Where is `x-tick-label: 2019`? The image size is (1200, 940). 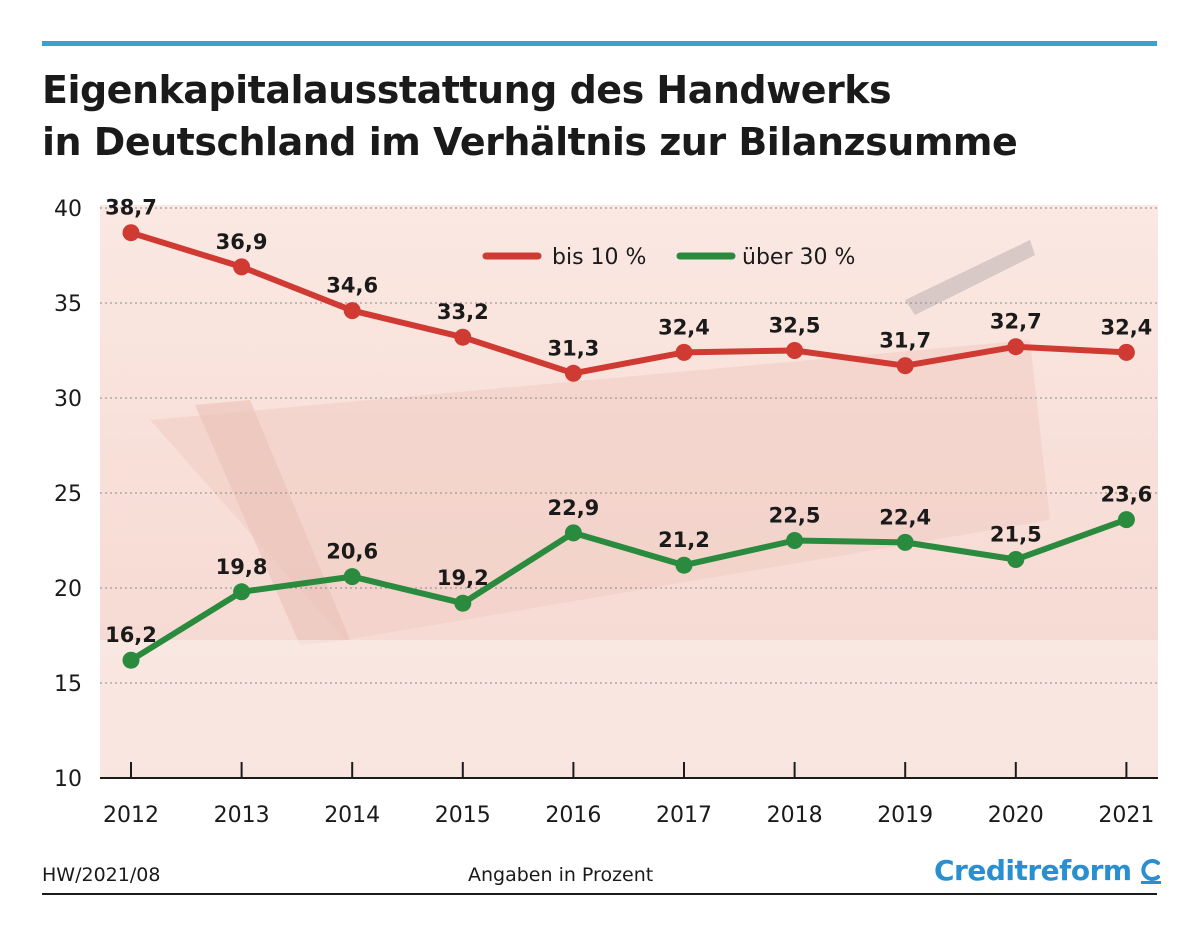
x-tick-label: 2019 is located at coordinates (905, 815).